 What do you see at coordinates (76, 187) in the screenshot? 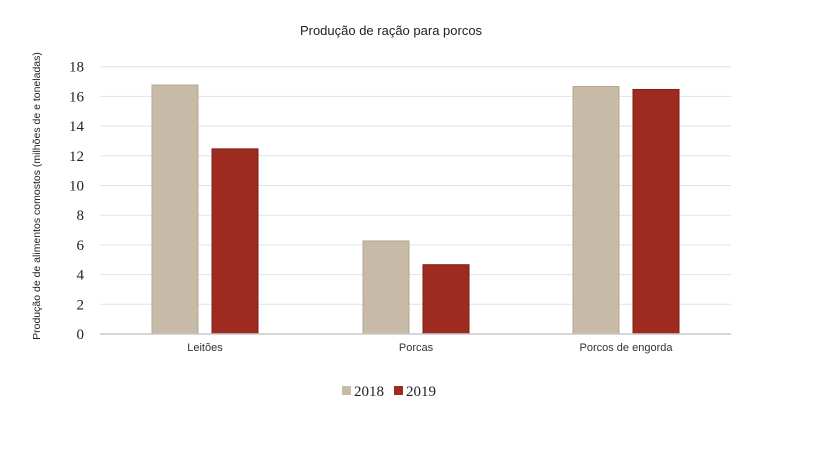
I see `y-tick-label: 10` at bounding box center [76, 187].